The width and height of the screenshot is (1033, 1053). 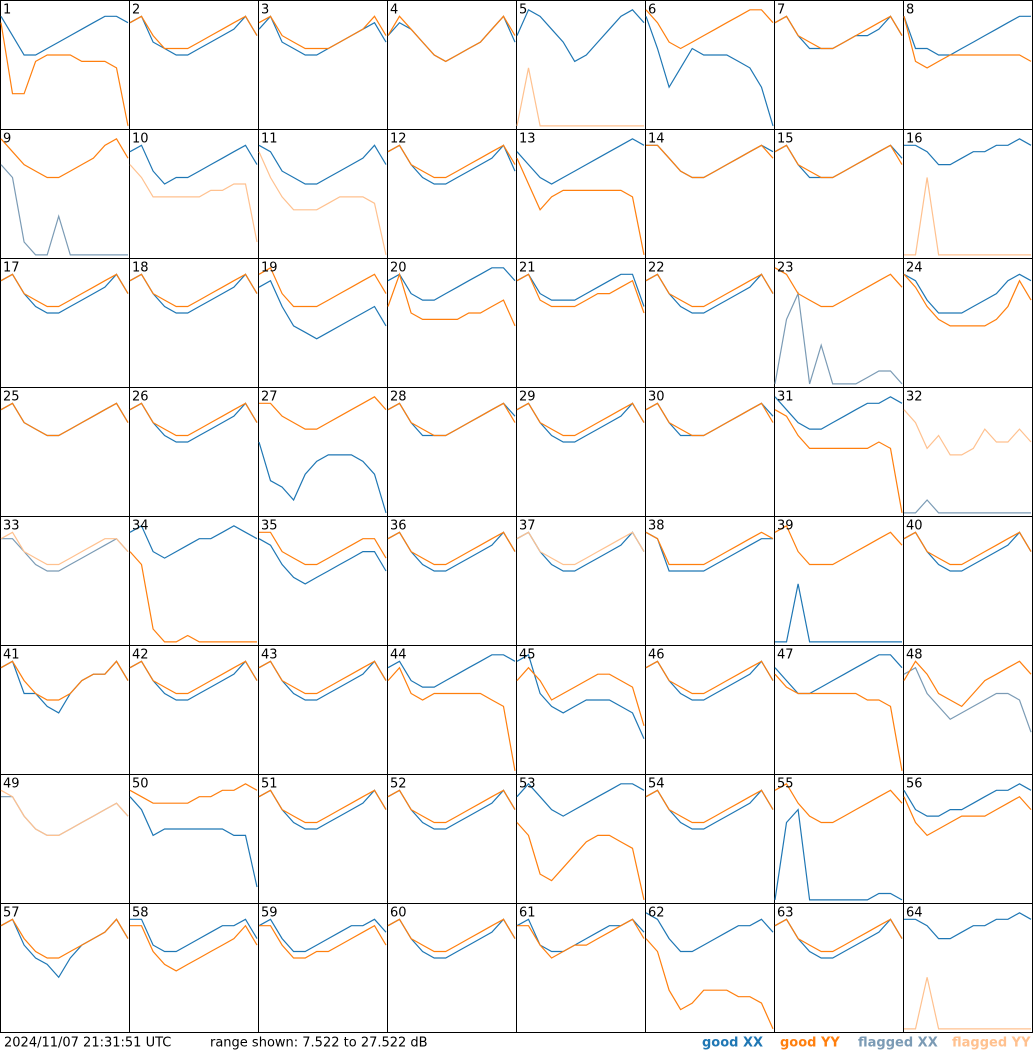 I want to click on panel-title: 38, so click(x=656, y=526).